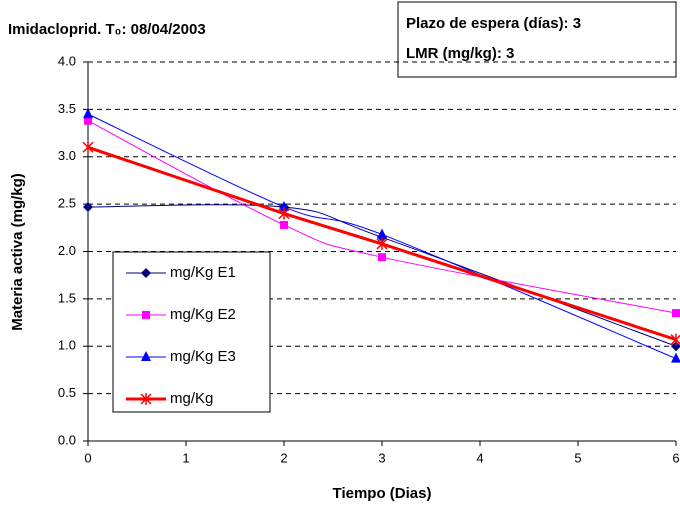 This screenshot has height=507, width=680. Describe the element at coordinates (537, 39) in the screenshot. I see `annotation-box` at that location.